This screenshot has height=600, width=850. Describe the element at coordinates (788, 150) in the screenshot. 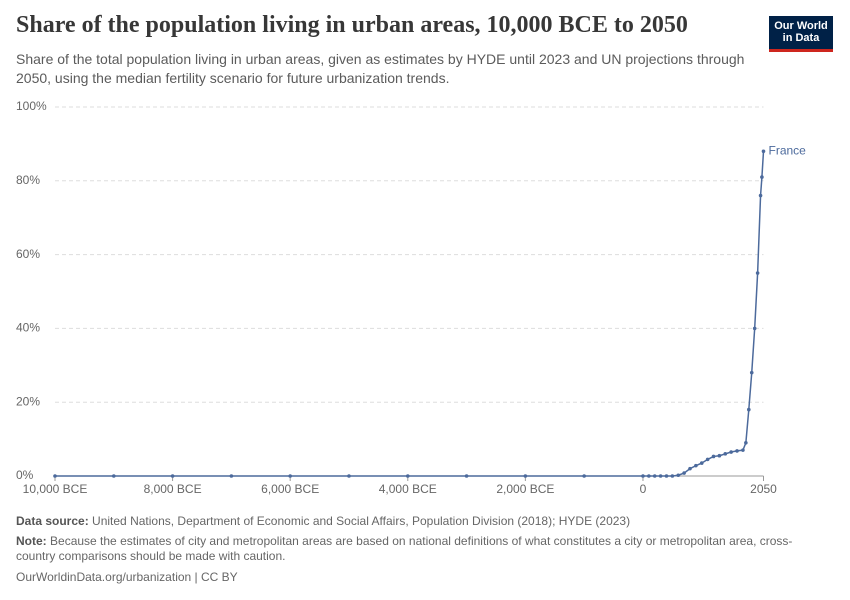

I see `series-label: France` at that location.